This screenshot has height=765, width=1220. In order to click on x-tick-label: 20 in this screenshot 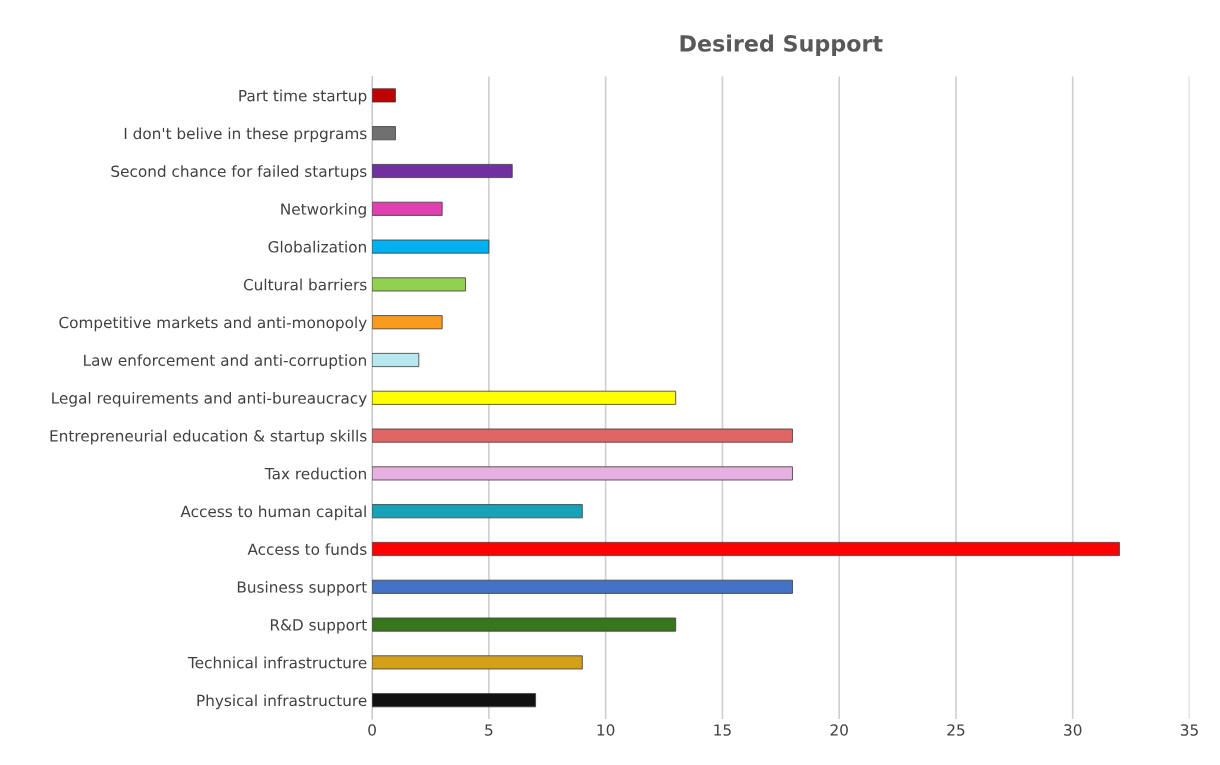, I will do `click(839, 730)`.